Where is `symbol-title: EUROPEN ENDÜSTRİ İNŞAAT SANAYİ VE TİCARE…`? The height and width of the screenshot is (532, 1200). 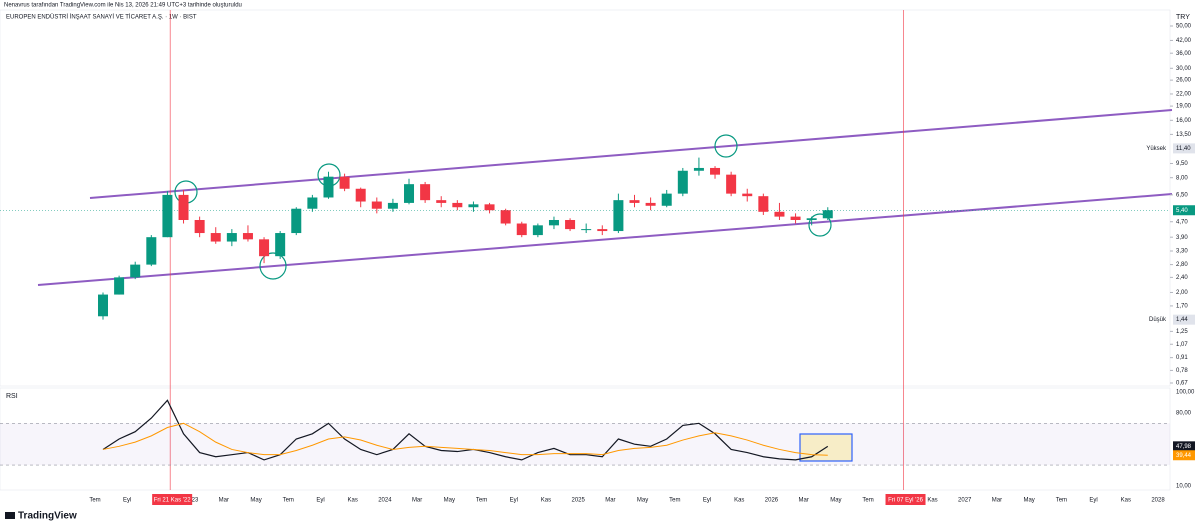
symbol-title: EUROPEN ENDÜSTRİ İNŞAAT SANAYİ VE TİCARE… is located at coordinates (101, 17).